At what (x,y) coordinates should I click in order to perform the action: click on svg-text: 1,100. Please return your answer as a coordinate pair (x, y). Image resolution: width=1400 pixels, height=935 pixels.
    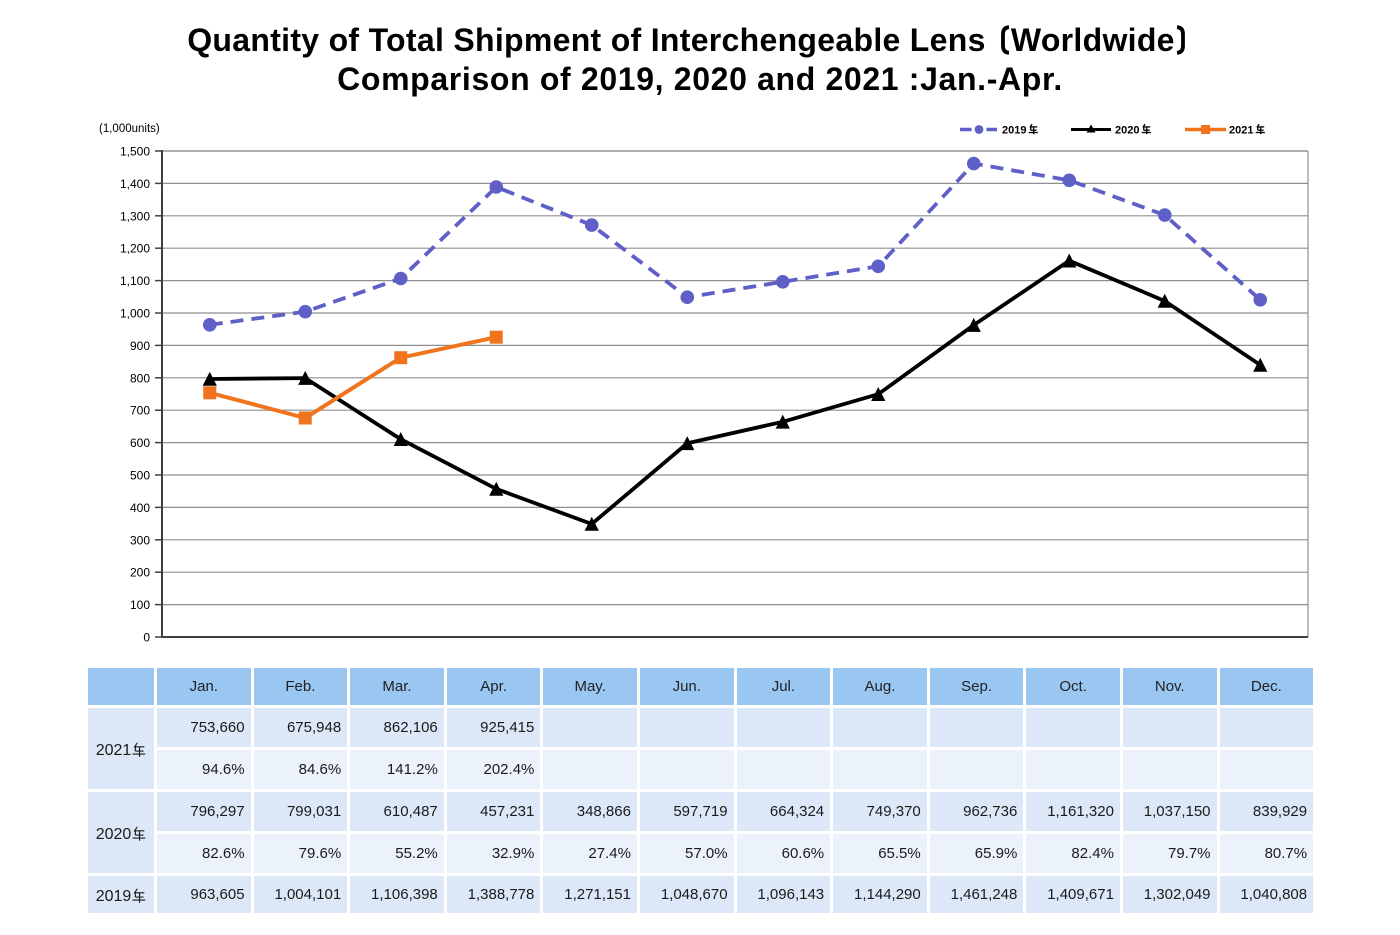
    Looking at the image, I should click on (135, 281).